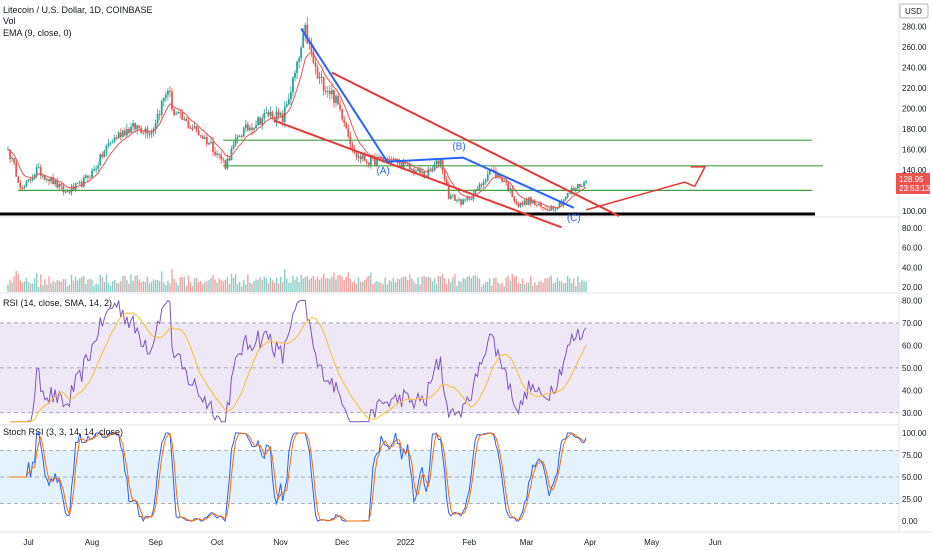  What do you see at coordinates (914, 67) in the screenshot?
I see `price-tick-label: 240.00` at bounding box center [914, 67].